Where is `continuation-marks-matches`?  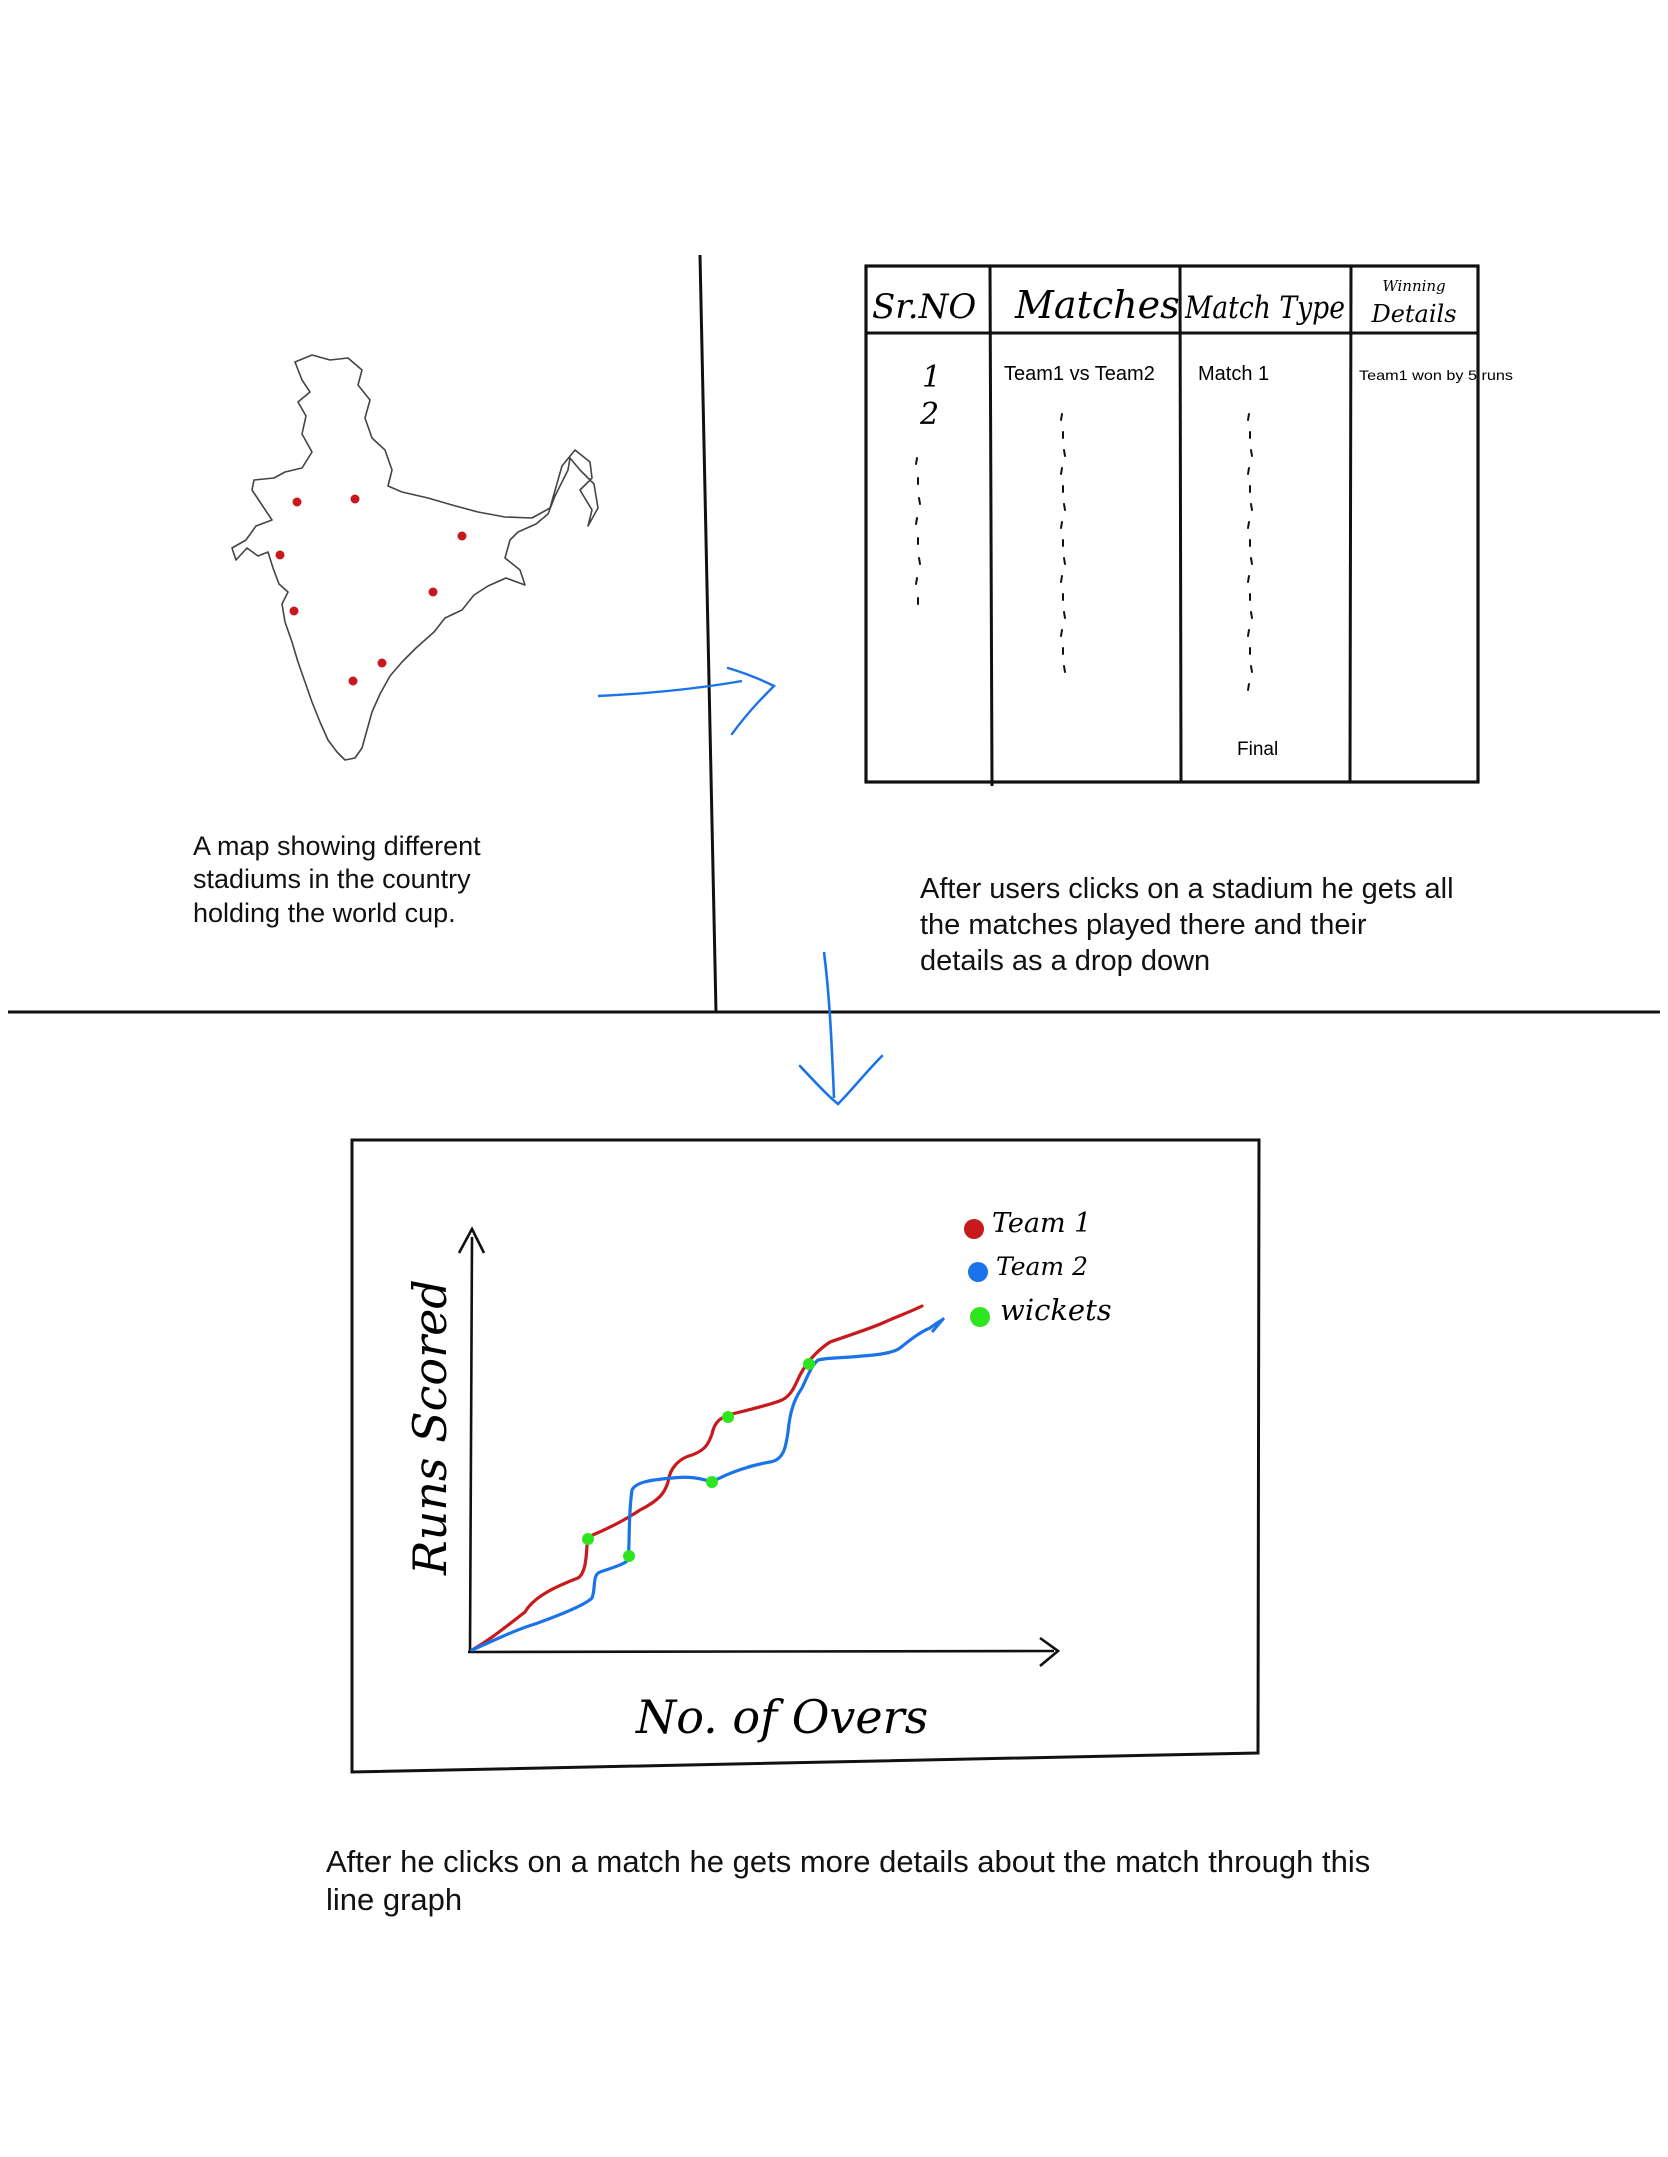
continuation-marks-matches is located at coordinates (1063, 543).